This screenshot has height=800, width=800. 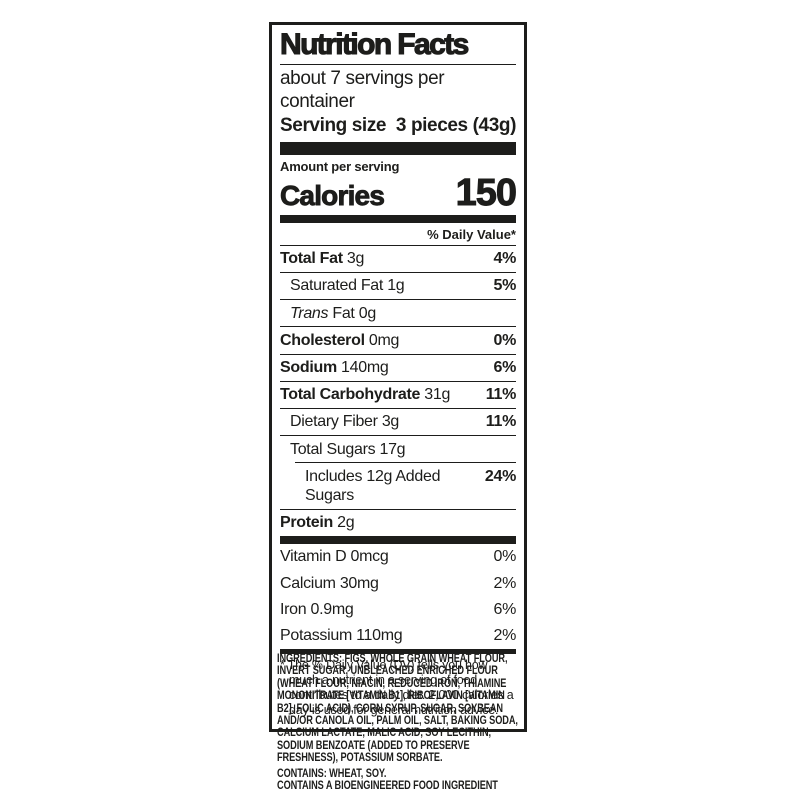 What do you see at coordinates (486, 192) in the screenshot?
I see `calories-value: 150` at bounding box center [486, 192].